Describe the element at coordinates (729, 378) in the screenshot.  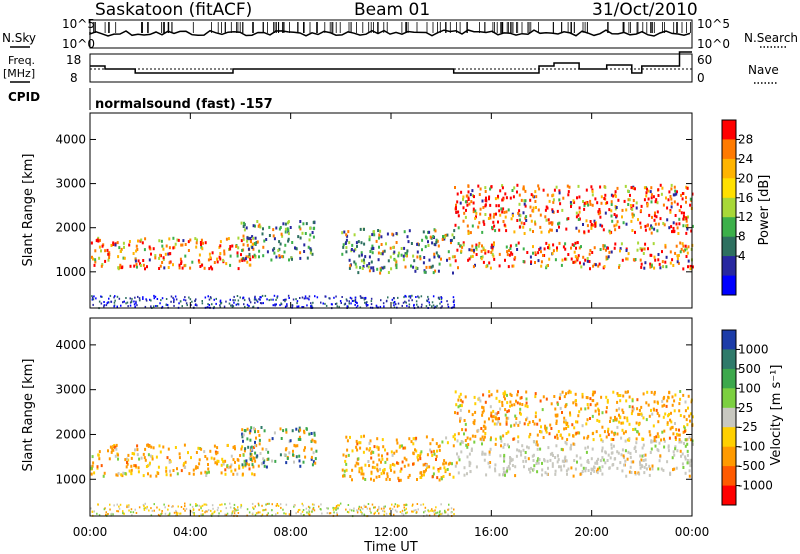
I see `colorbar-swatch` at that location.